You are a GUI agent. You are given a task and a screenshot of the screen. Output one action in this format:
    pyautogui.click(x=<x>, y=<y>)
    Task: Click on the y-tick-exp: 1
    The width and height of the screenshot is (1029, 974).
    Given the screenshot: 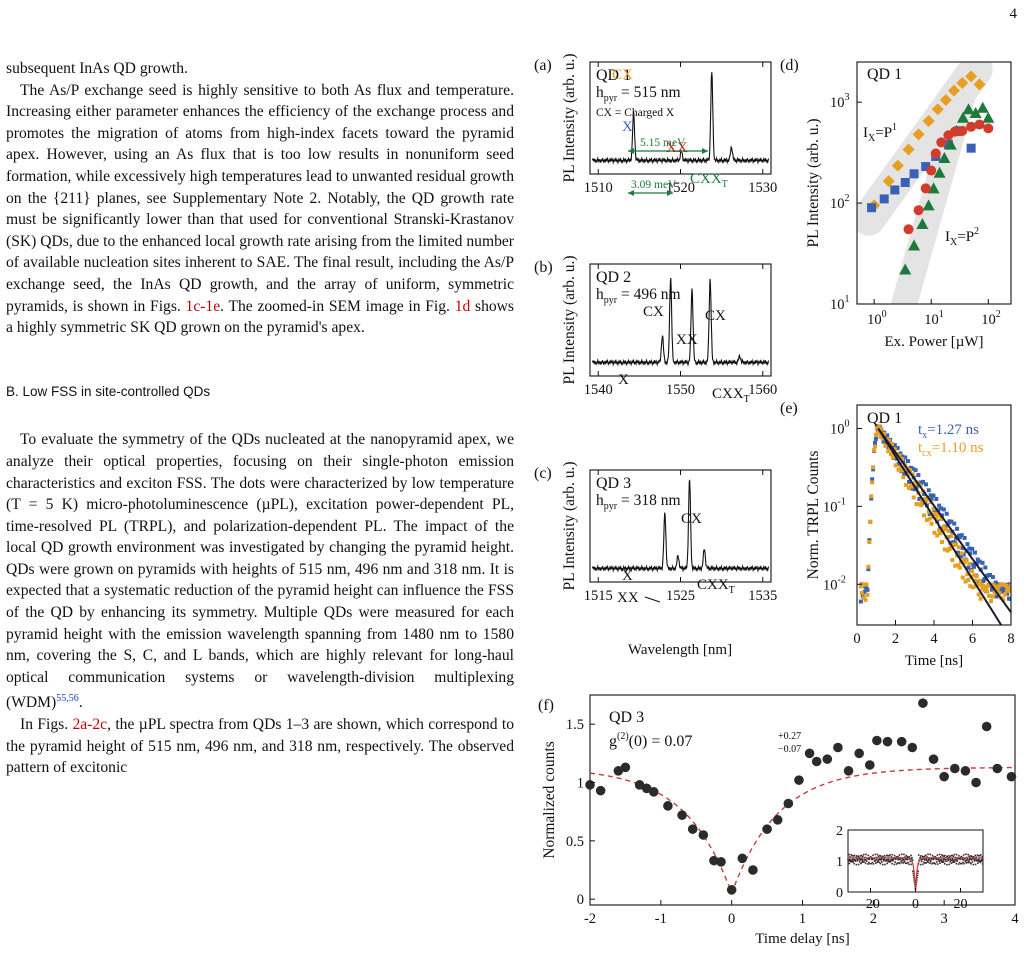 What is the action you would take?
    pyautogui.click(x=847, y=299)
    